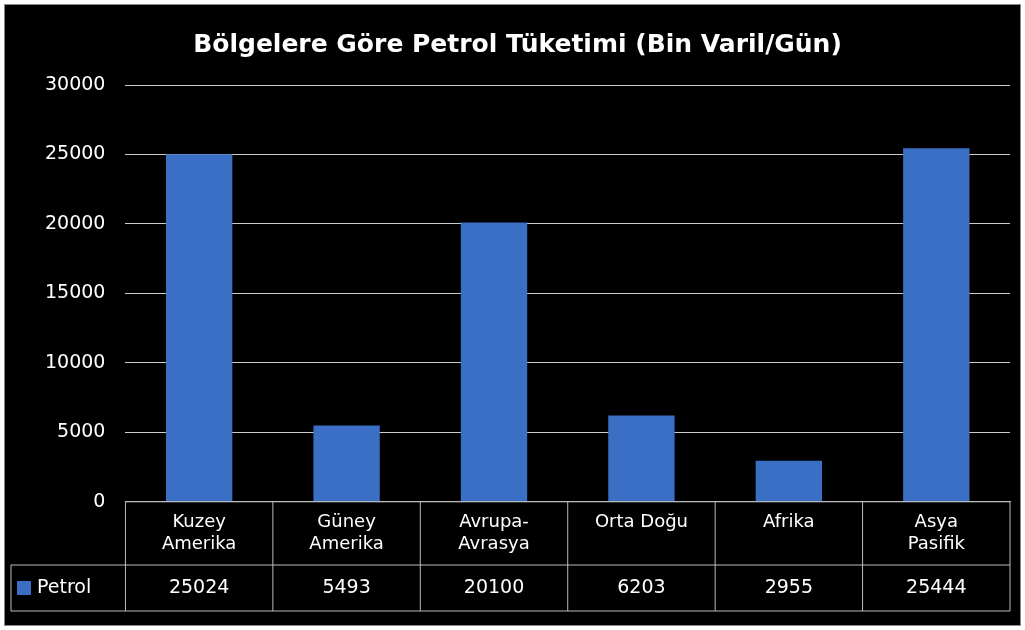 The width and height of the screenshot is (1025, 630). What do you see at coordinates (936, 585) in the screenshot?
I see `data-label: 25444` at bounding box center [936, 585].